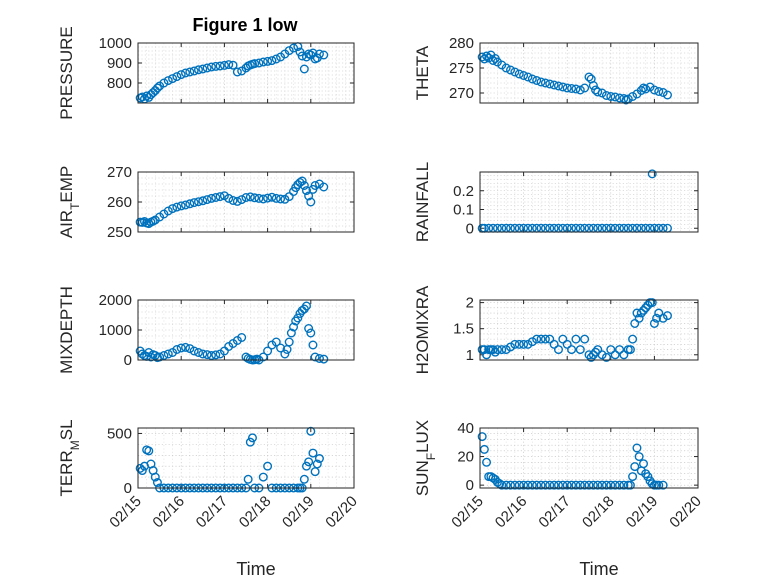 This screenshot has height=583, width=778. What do you see at coordinates (470, 355) in the screenshot?
I see `y-tick-label: 1` at bounding box center [470, 355].